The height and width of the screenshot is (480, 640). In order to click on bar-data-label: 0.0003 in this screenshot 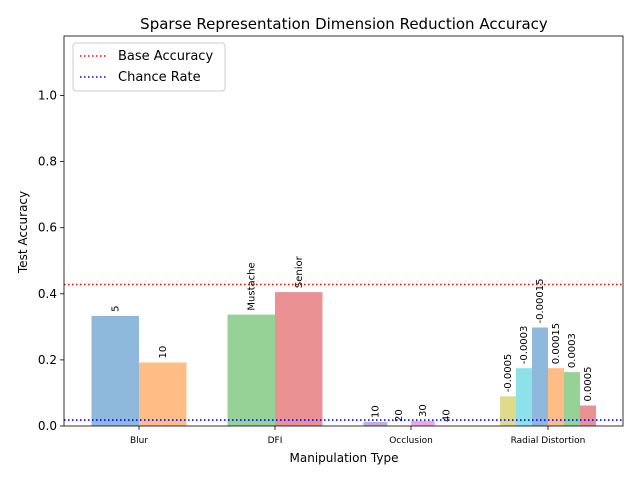, I will do `click(572, 350)`.